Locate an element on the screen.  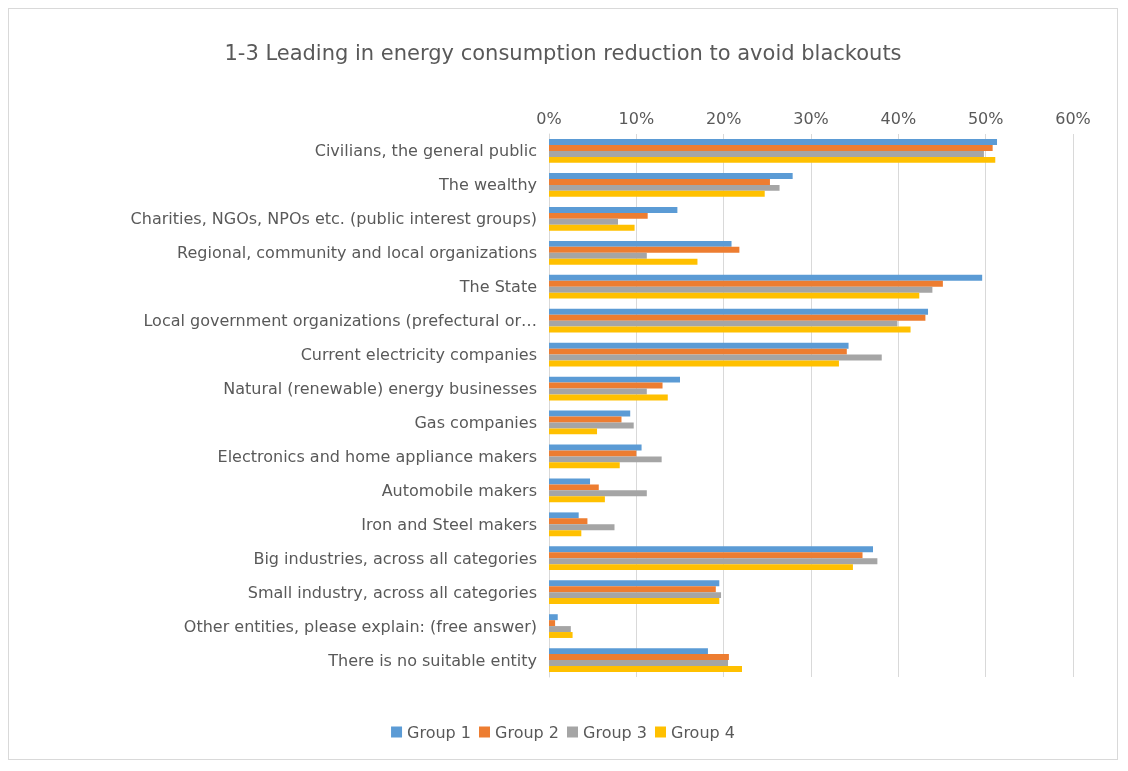
x-tick-label: 0% is located at coordinates (549, 118).